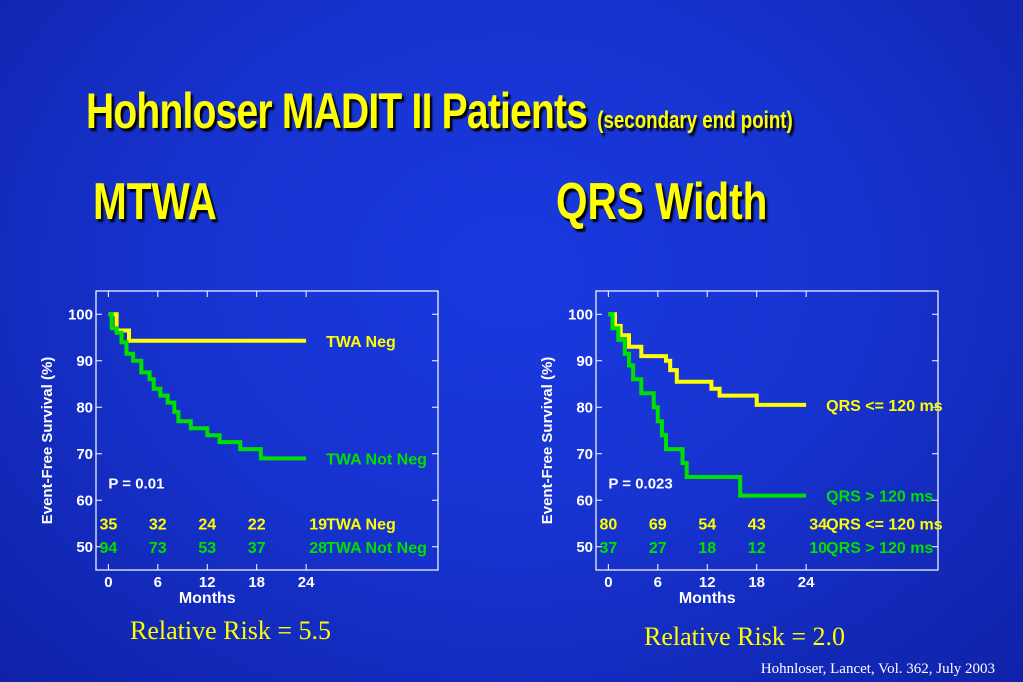  I want to click on relative-risk-mtwa: Relative Risk = 5.5, so click(230, 630).